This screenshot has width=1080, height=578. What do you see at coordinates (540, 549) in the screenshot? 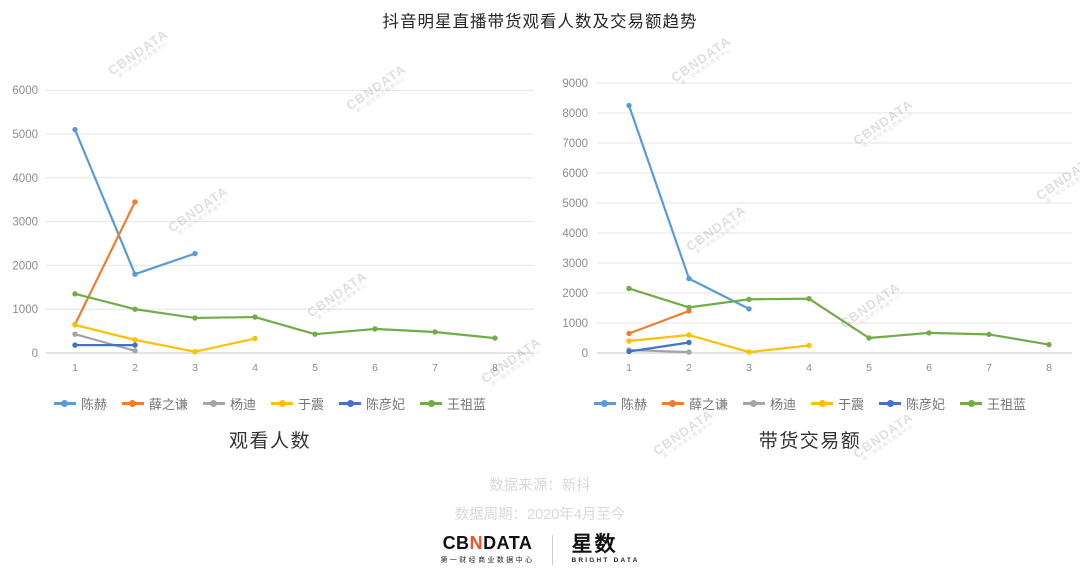
I see `logos-row: CBNDATA 第一财经商业数据中心 星数 BRIGHT DATA` at bounding box center [540, 549].